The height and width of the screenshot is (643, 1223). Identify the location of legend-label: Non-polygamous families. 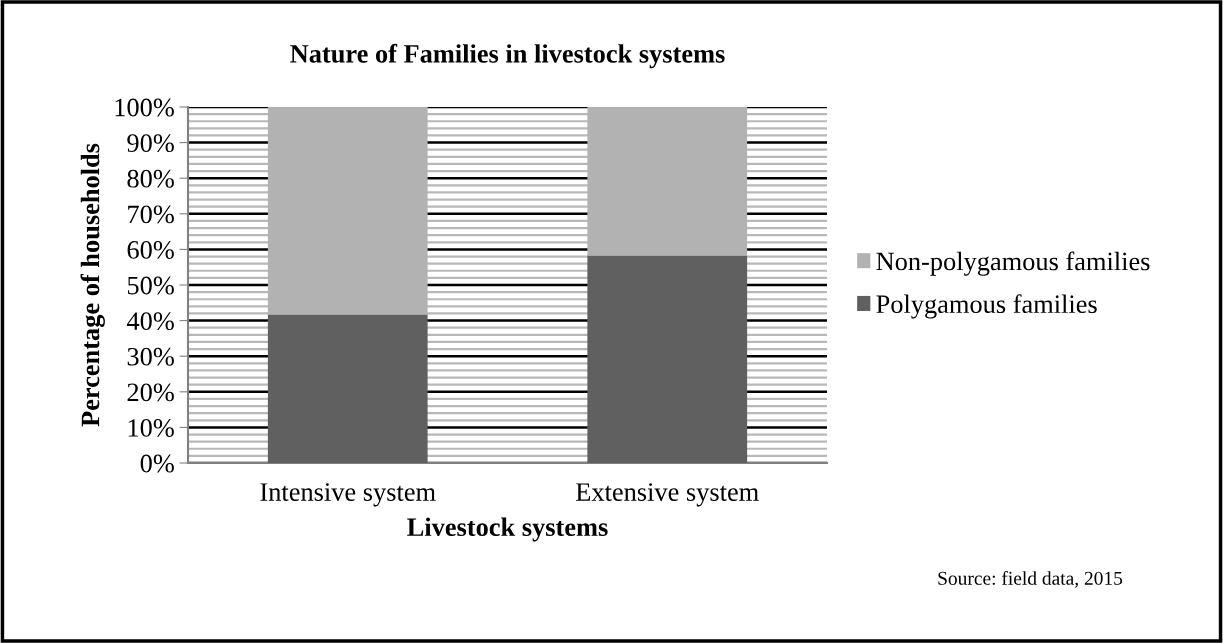
(1013, 263).